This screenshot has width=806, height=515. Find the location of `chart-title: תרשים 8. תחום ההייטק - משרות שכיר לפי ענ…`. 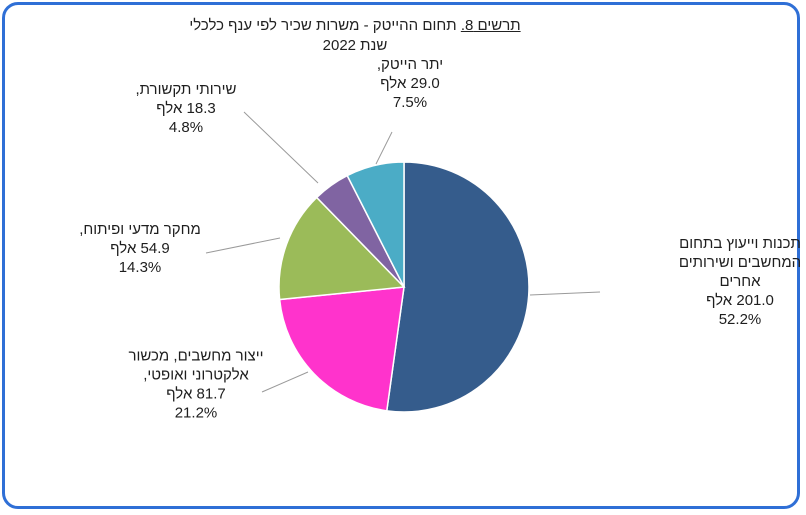

chart-title: תרשים 8. תחום ההייטק - משרות שכיר לפי ענ… is located at coordinates (355, 26).